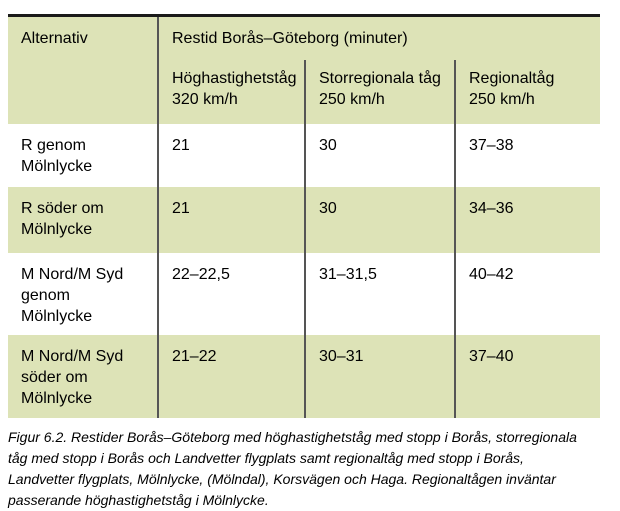  What do you see at coordinates (231, 293) in the screenshot?
I see `value-cell: 22–22,5` at bounding box center [231, 293].